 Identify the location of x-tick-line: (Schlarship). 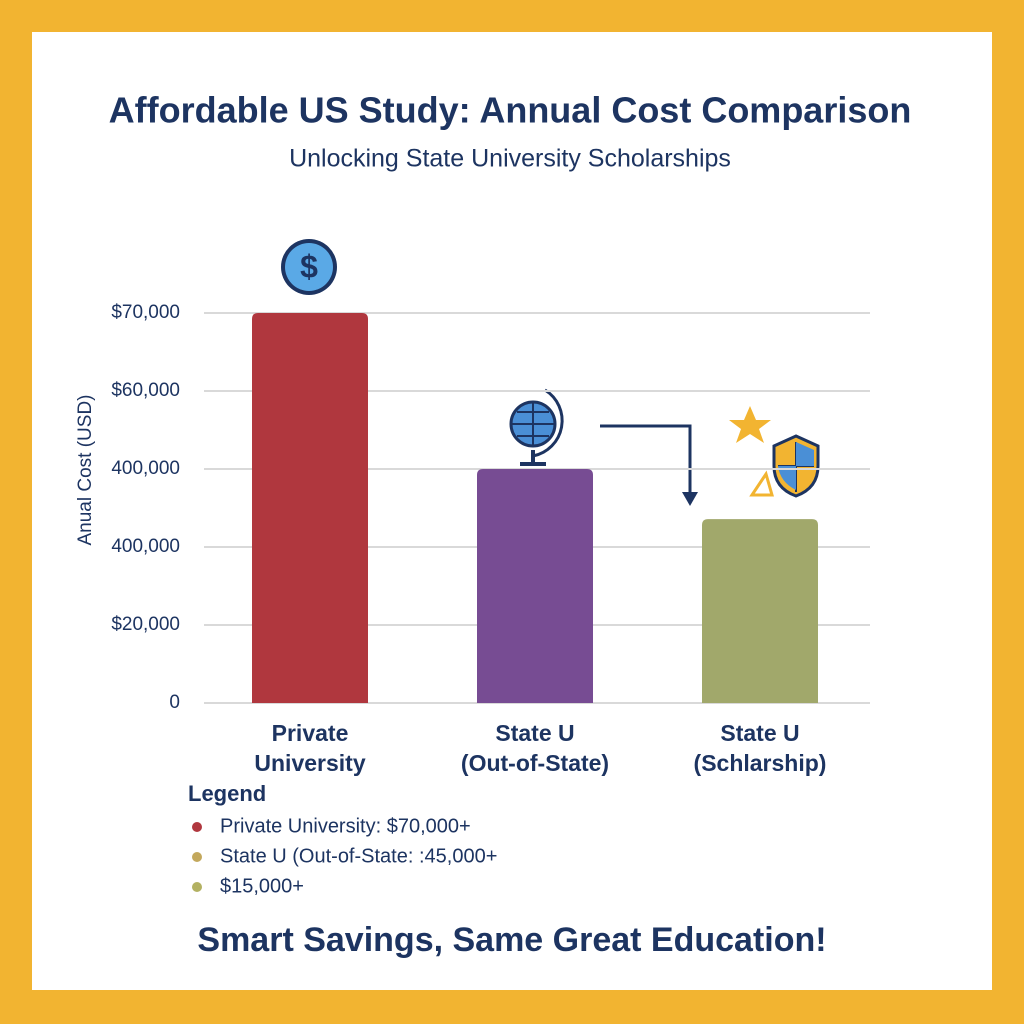
(760, 763).